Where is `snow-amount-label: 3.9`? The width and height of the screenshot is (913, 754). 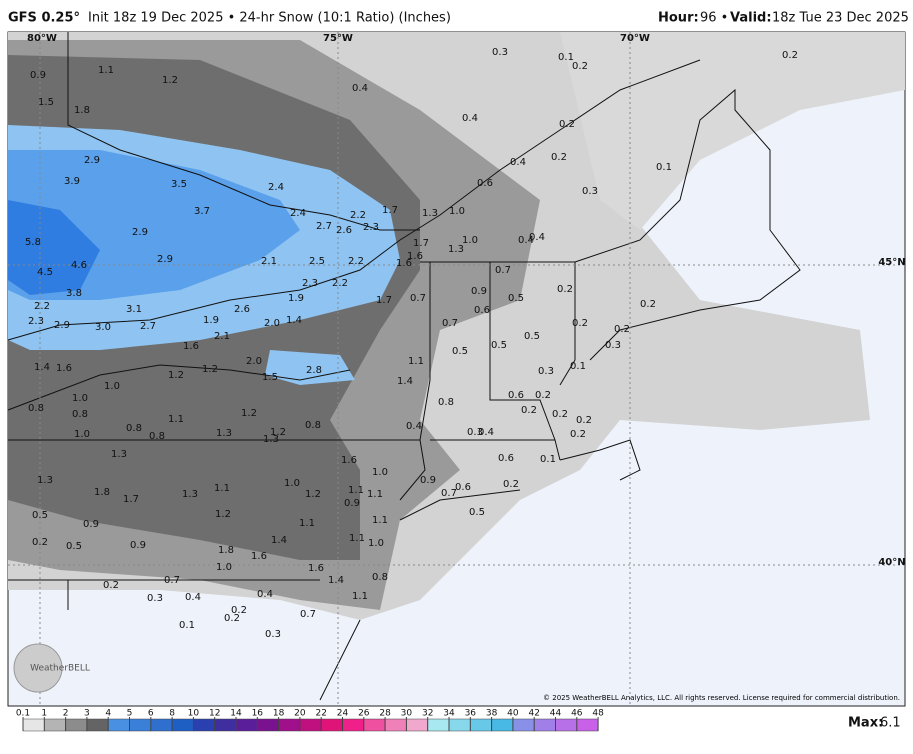 snow-amount-label: 3.9 is located at coordinates (72, 181).